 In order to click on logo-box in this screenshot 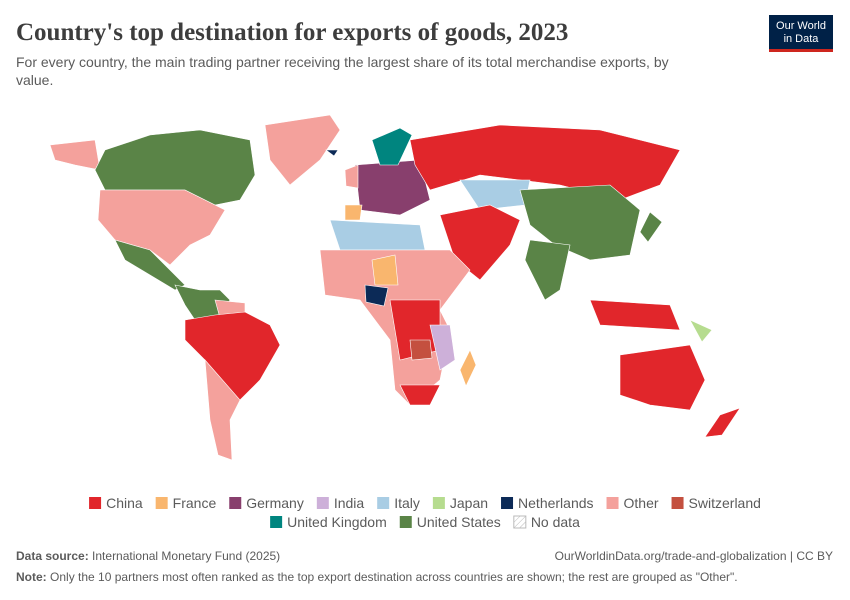, I will do `click(801, 33)`.